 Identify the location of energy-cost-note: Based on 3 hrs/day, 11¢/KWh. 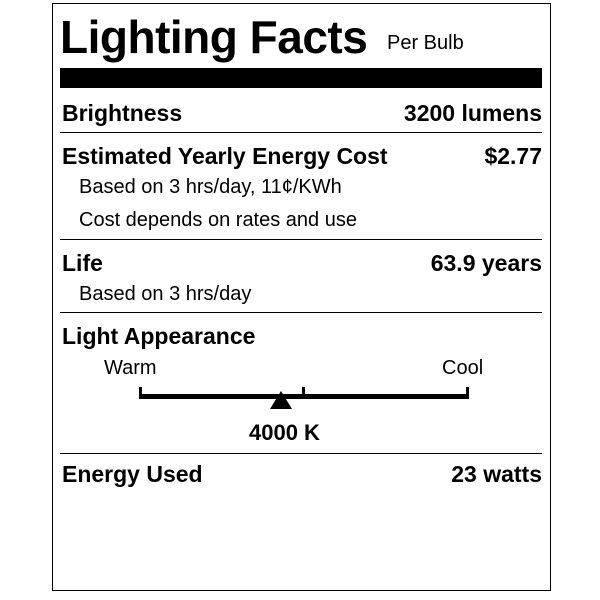
(210, 187).